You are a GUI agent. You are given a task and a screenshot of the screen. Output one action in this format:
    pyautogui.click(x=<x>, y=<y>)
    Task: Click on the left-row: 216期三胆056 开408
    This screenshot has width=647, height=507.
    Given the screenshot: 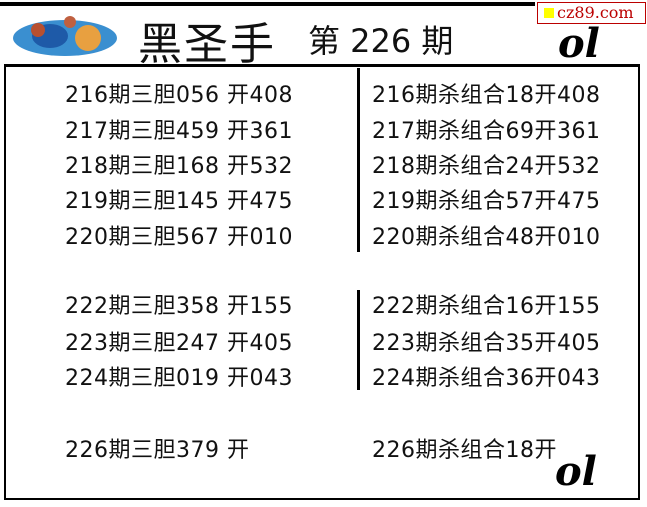 What is the action you would take?
    pyautogui.click(x=179, y=95)
    